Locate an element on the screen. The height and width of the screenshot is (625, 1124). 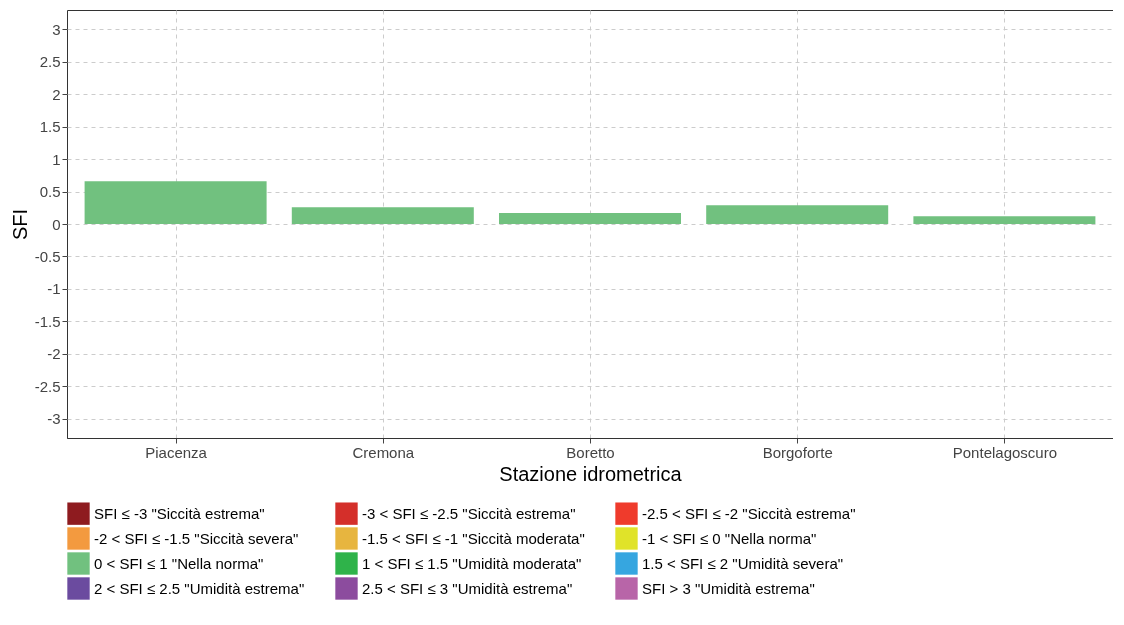
legend-label: 2 < SFI ≤ 2.5 "Umidità estrema" is located at coordinates (199, 588).